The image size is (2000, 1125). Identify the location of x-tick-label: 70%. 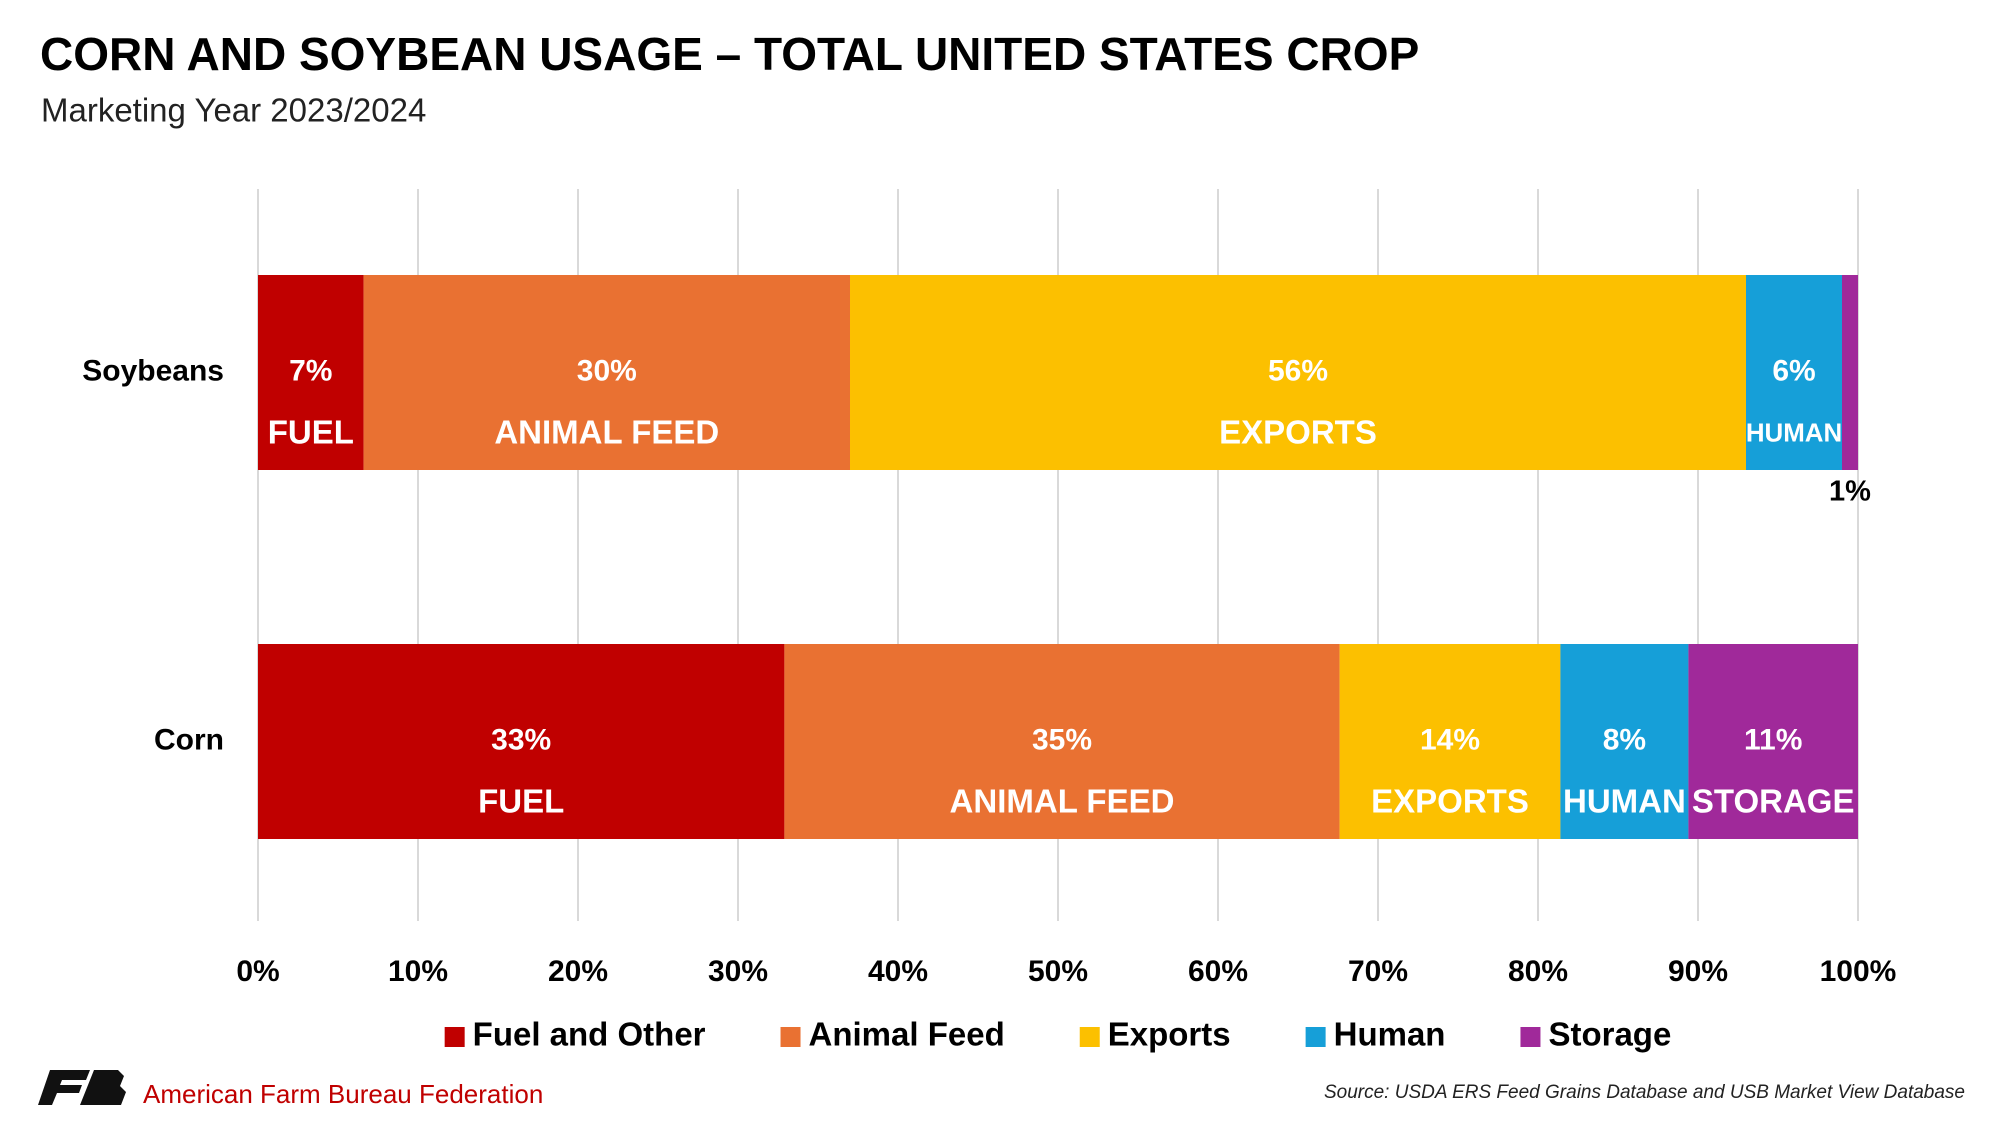
(1378, 971).